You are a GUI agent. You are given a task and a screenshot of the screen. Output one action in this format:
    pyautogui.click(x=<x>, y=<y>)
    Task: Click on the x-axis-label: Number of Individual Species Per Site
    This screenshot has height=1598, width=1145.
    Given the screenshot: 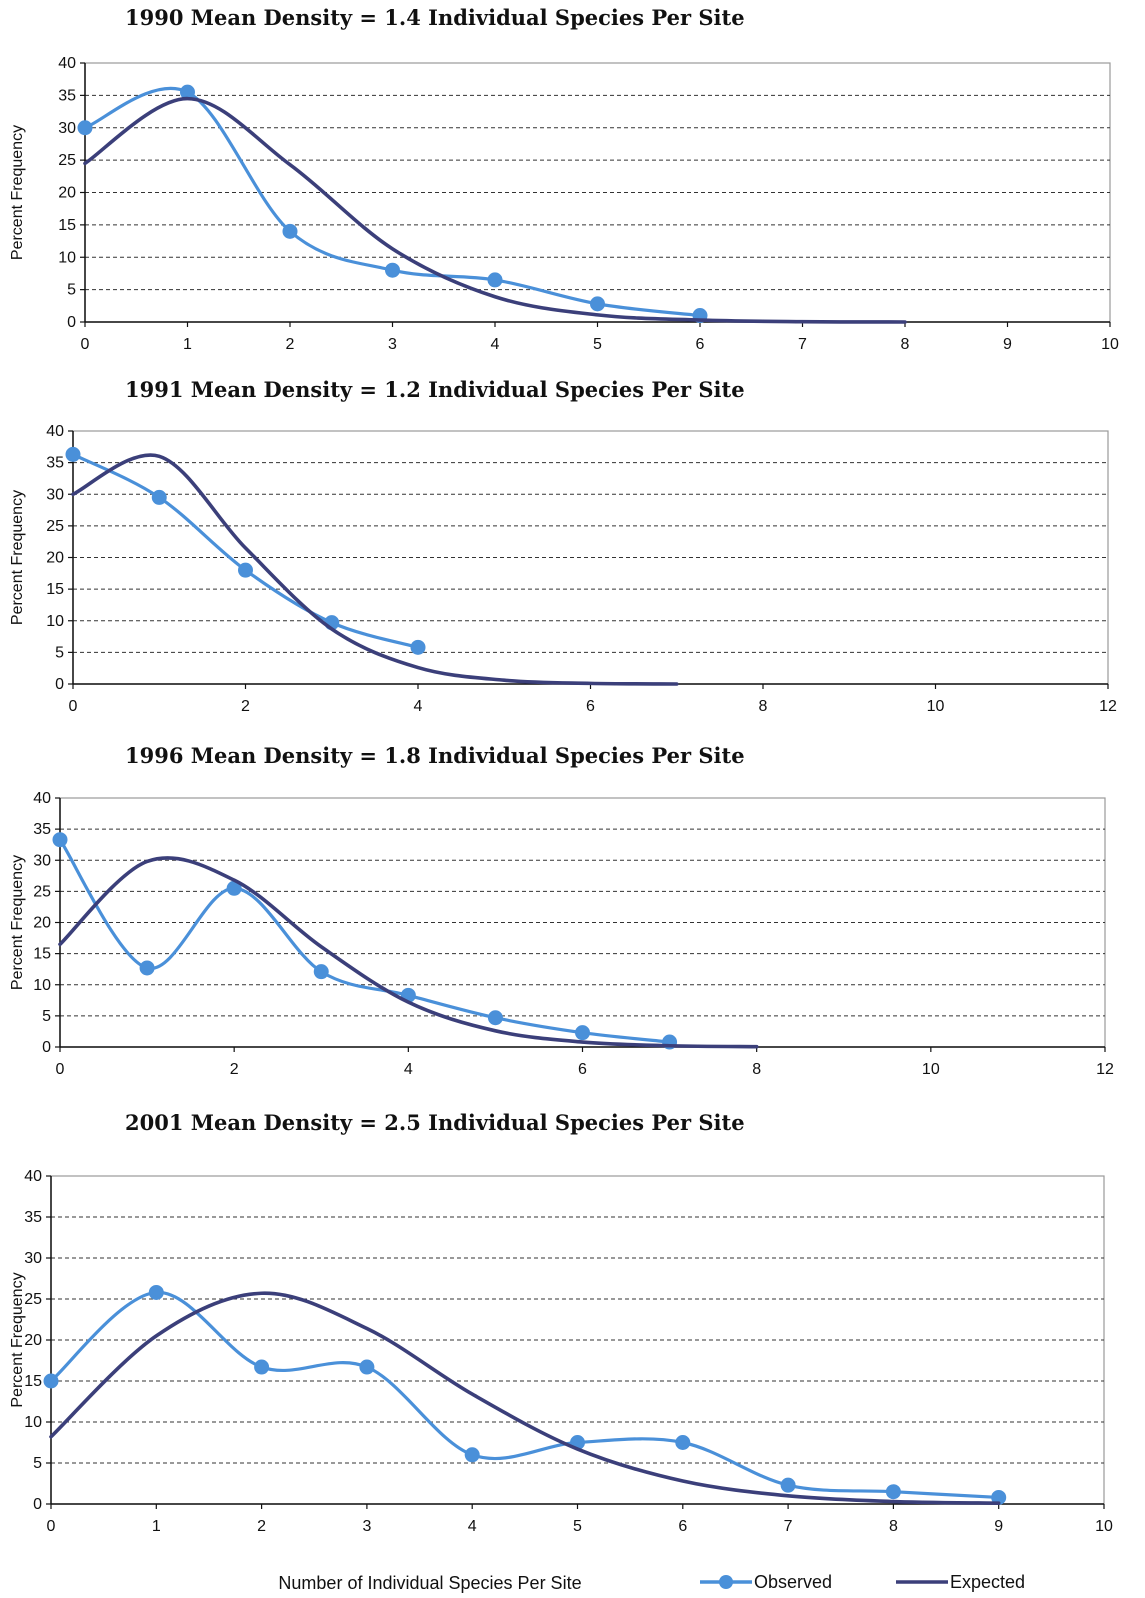 What is the action you would take?
    pyautogui.click(x=429, y=1583)
    